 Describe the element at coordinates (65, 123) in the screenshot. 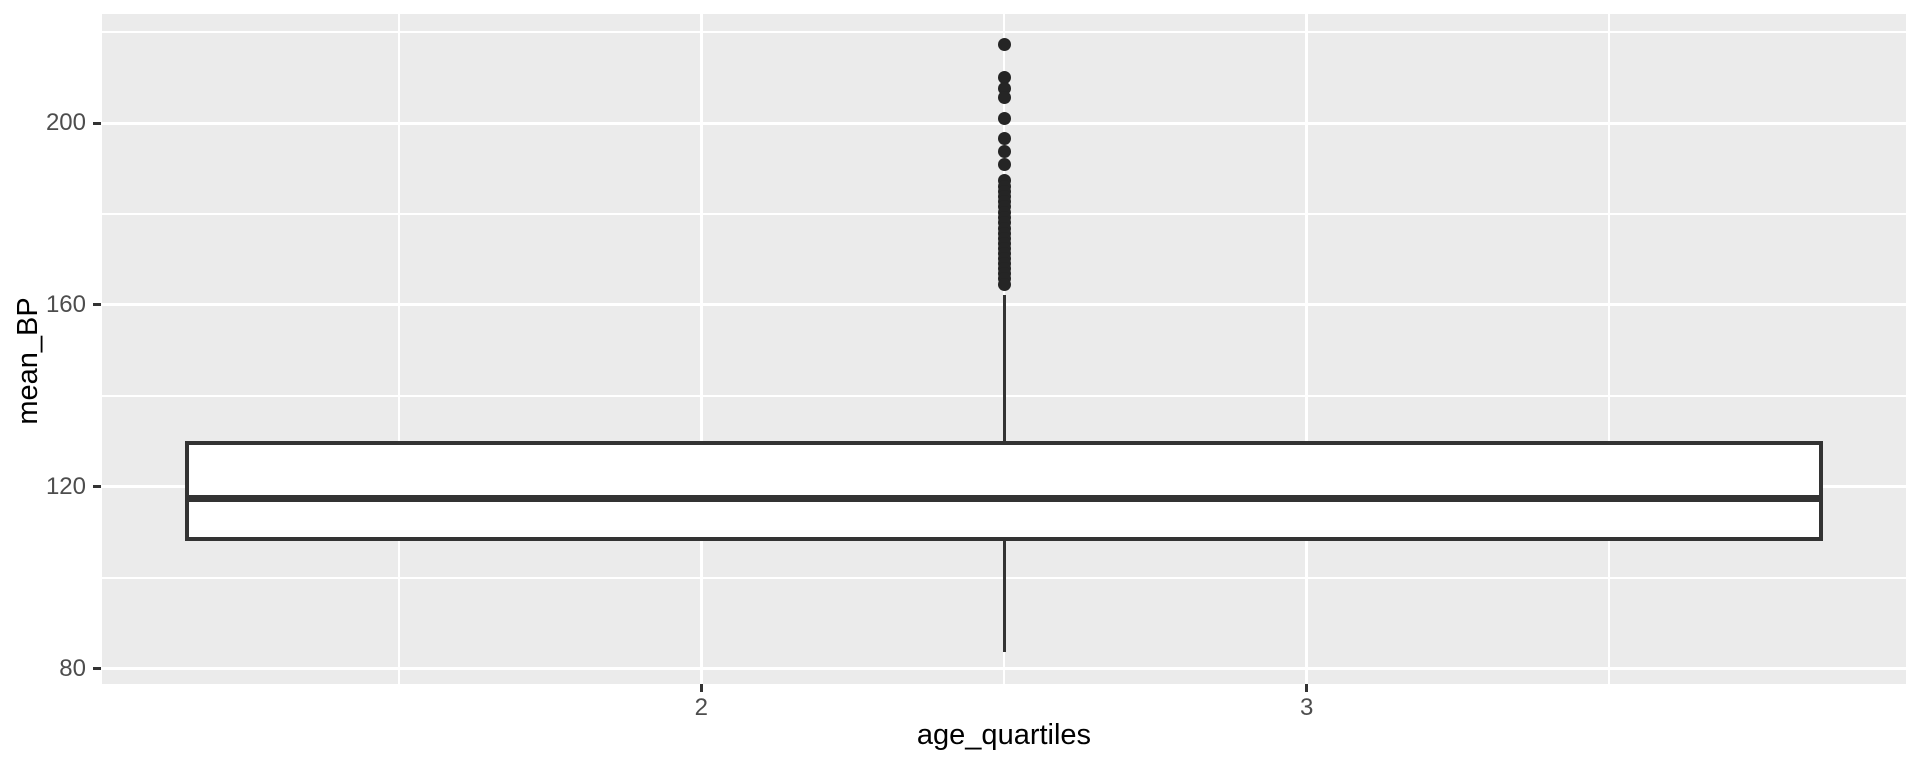

I see `y-tick-label: 200` at that location.